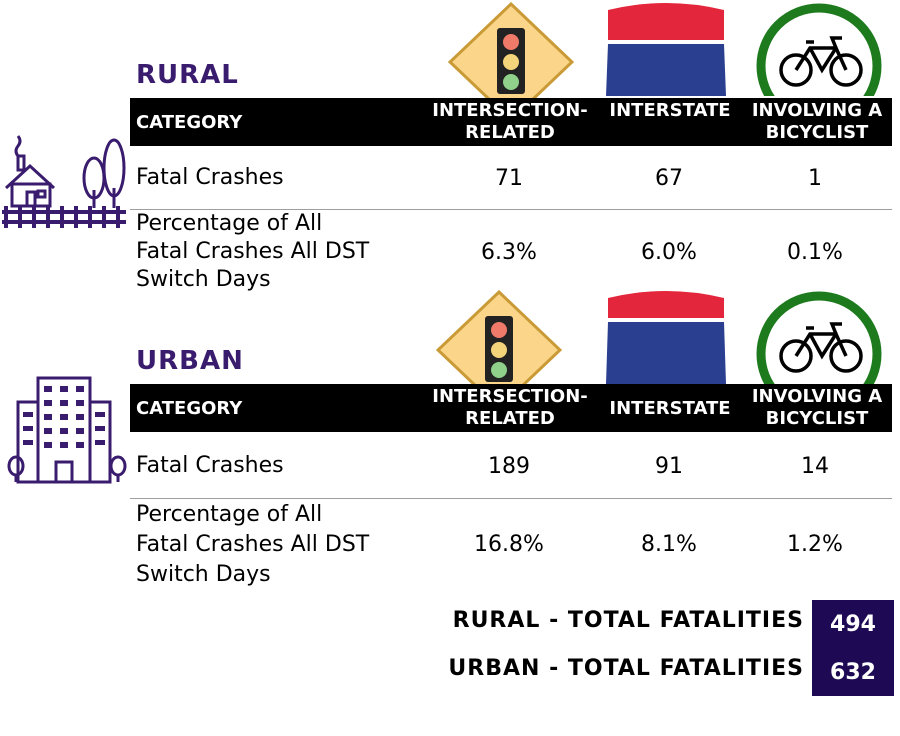  Describe the element at coordinates (190, 361) in the screenshot. I see `urban-title: URBAN` at that location.